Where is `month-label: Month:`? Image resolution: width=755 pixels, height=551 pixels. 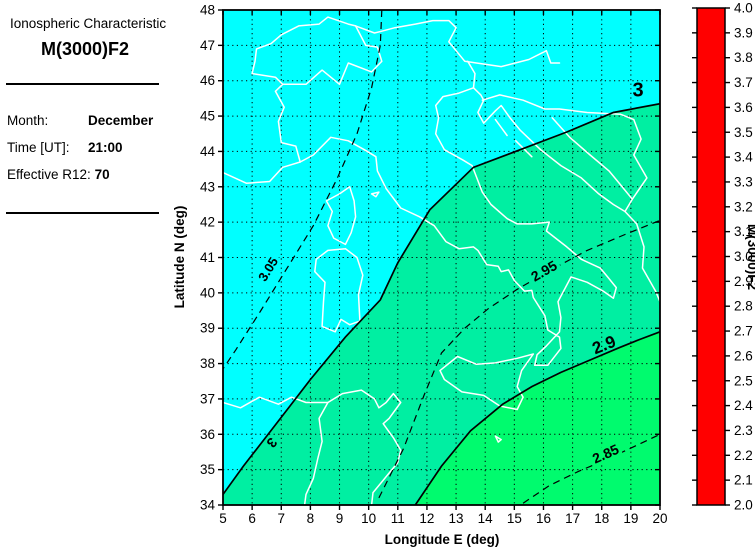
month-label: Month: is located at coordinates (28, 120).